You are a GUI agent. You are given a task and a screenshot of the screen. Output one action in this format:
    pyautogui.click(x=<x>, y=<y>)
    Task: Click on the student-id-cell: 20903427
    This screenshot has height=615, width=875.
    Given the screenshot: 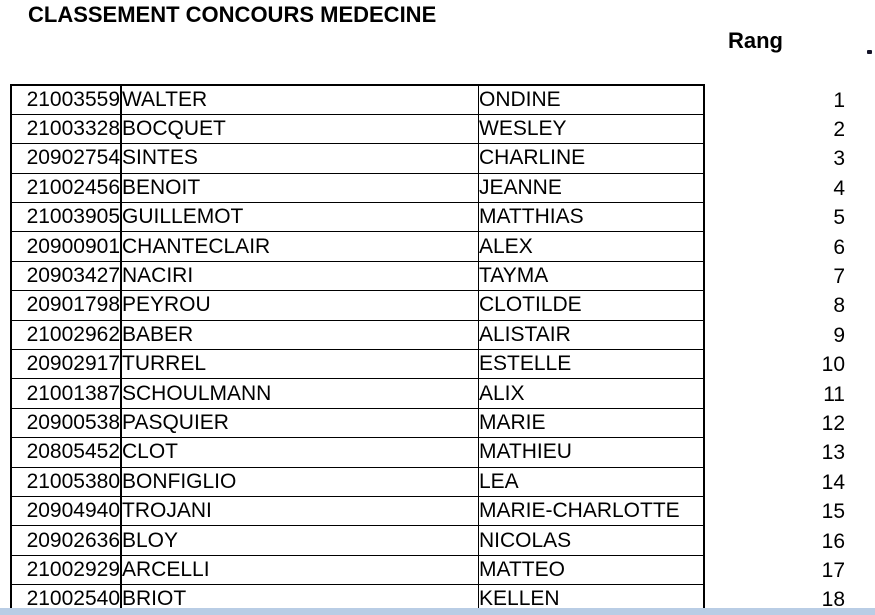 What is the action you would take?
    pyautogui.click(x=66, y=276)
    